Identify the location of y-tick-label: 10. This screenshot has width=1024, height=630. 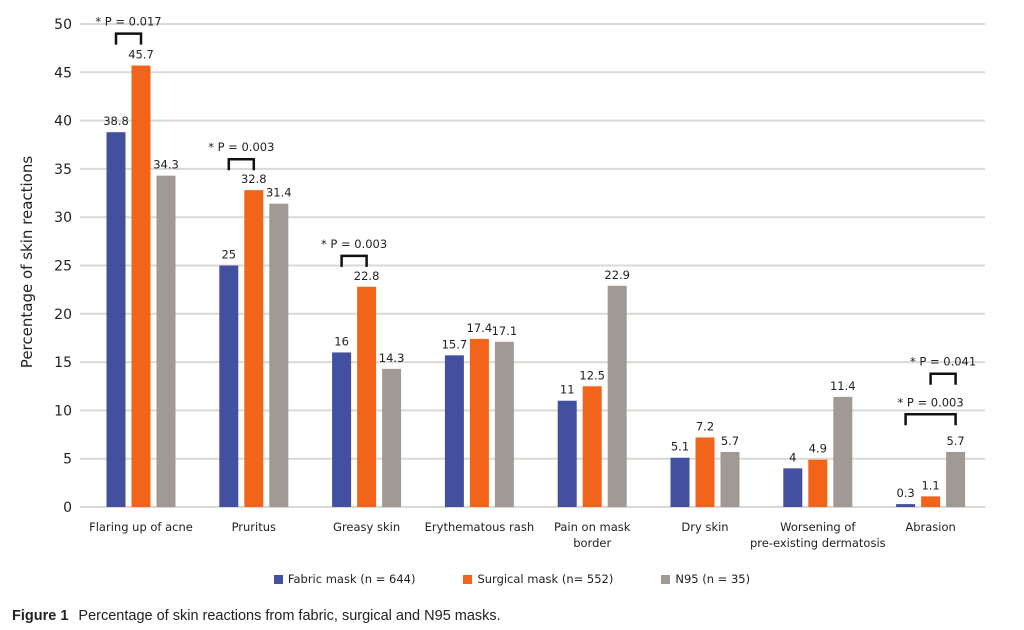
(63, 411).